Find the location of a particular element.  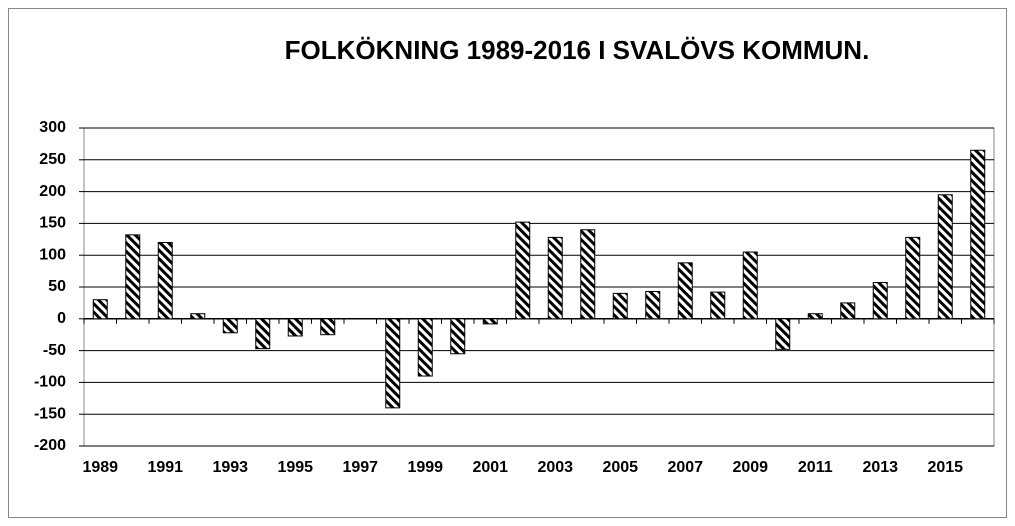

x-tick-label: 2013 is located at coordinates (880, 467).